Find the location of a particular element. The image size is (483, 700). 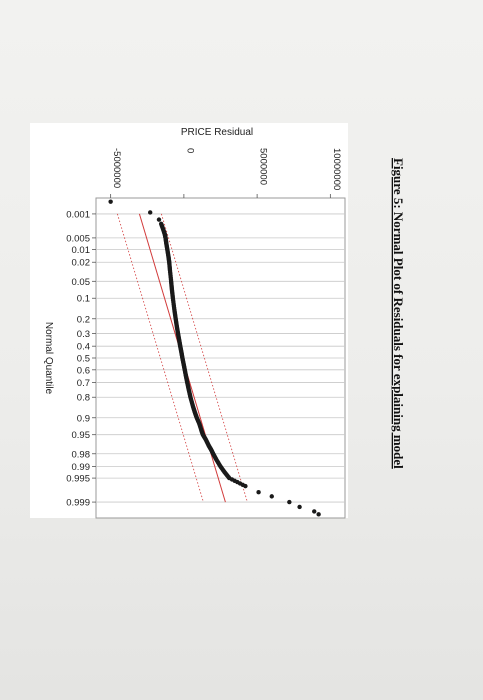

quantile-tick-label: 0.99 is located at coordinates (81, 467).